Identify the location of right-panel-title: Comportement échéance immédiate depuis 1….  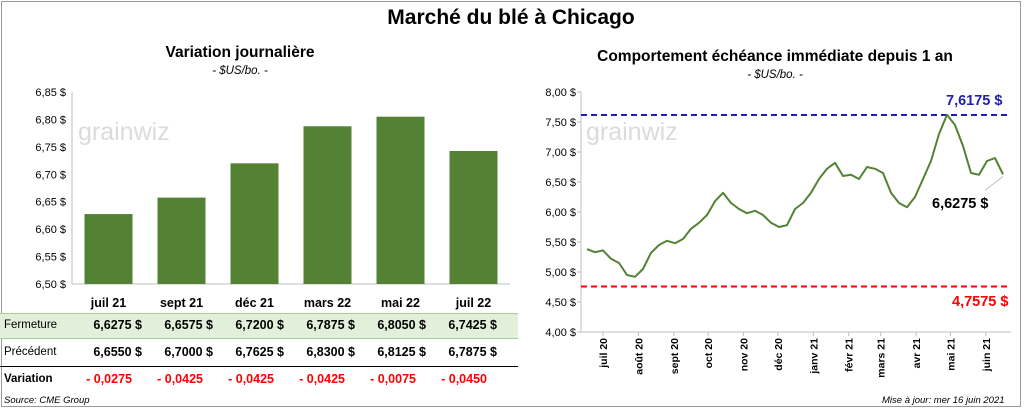
(775, 56).